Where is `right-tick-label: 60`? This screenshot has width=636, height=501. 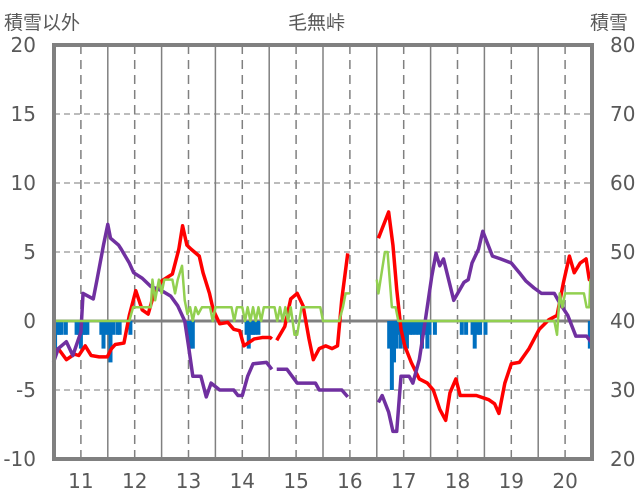 right-tick-label: 60 is located at coordinates (622, 183).